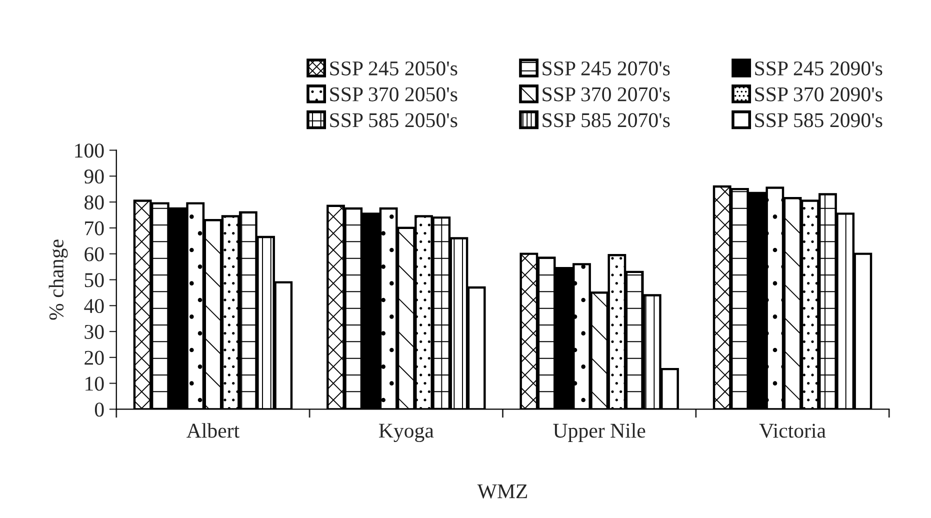  Describe the element at coordinates (95, 383) in the screenshot. I see `y-tick-label: 10` at that location.